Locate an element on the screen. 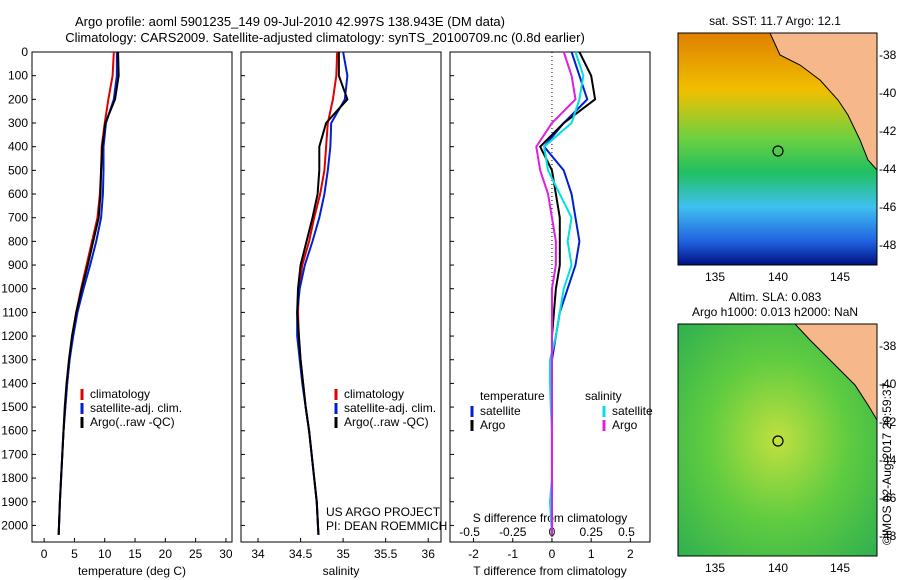 Image resolution: width=900 pixels, height=580 pixels. x-tick-label: -1 is located at coordinates (512, 554).